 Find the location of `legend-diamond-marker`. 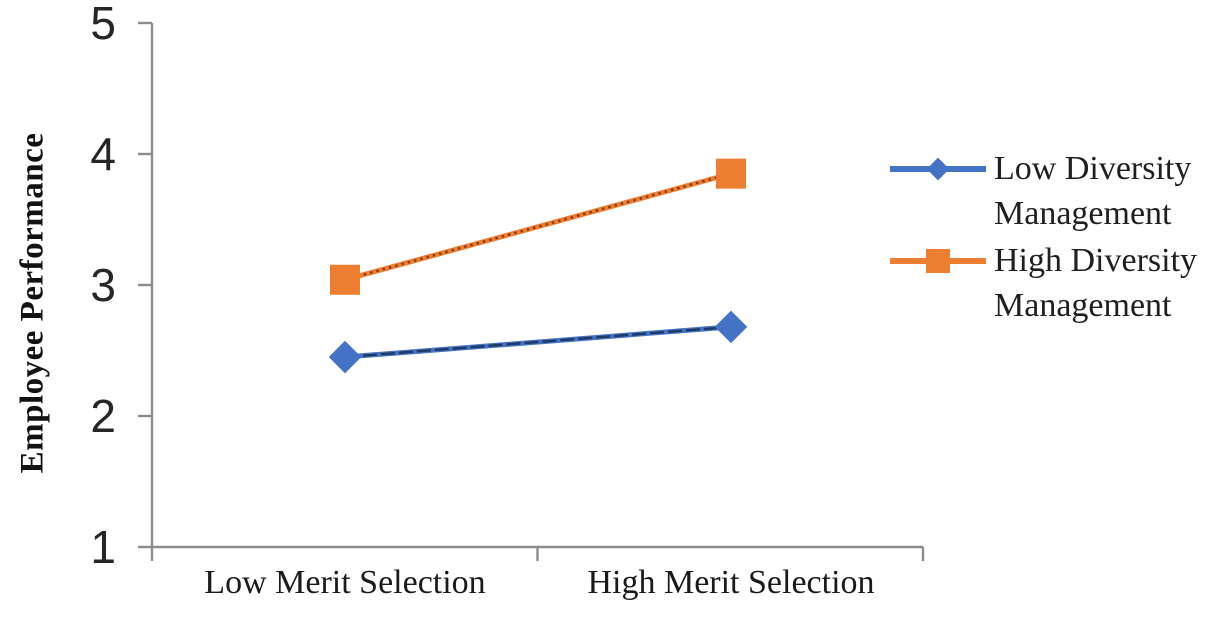

legend-diamond-marker is located at coordinates (938, 169).